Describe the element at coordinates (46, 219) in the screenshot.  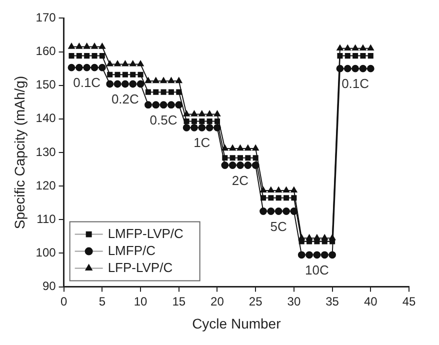
I see `y-tick-label: 110` at that location.